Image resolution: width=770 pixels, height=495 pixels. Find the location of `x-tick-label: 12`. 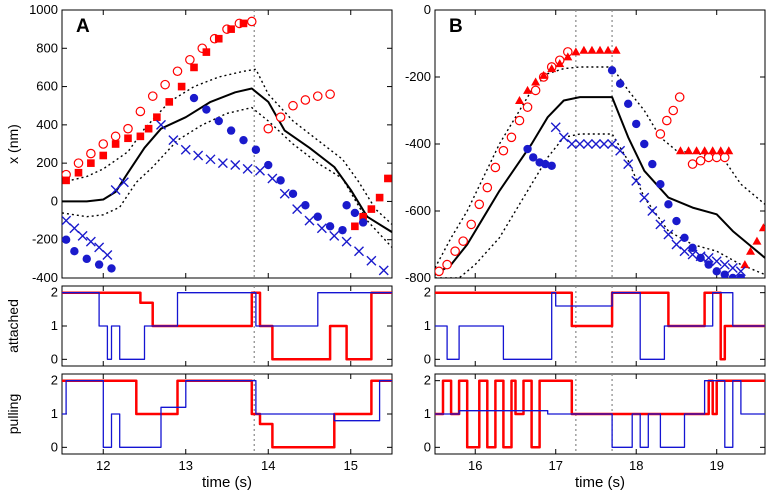

x-tick-label: 12 is located at coordinates (103, 465).